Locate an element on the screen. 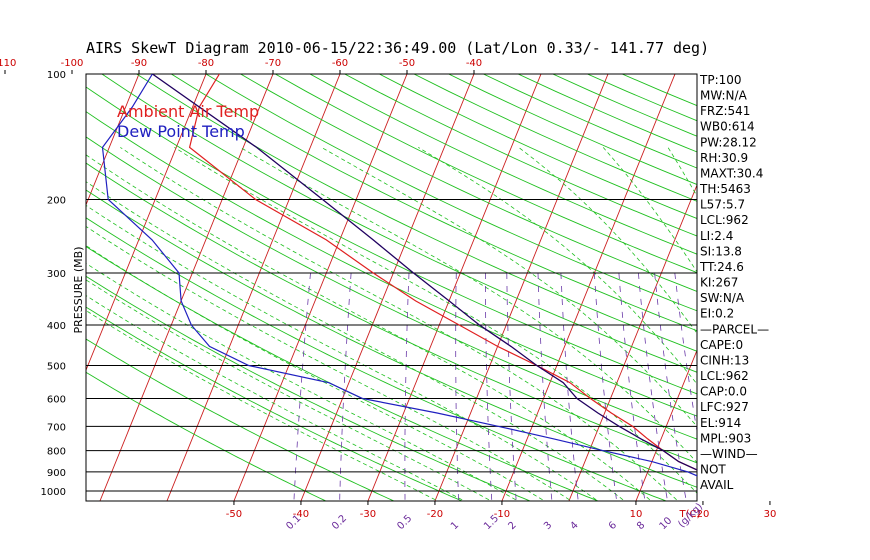 The image size is (870, 560). bottom-tick-label: 30 is located at coordinates (770, 514).